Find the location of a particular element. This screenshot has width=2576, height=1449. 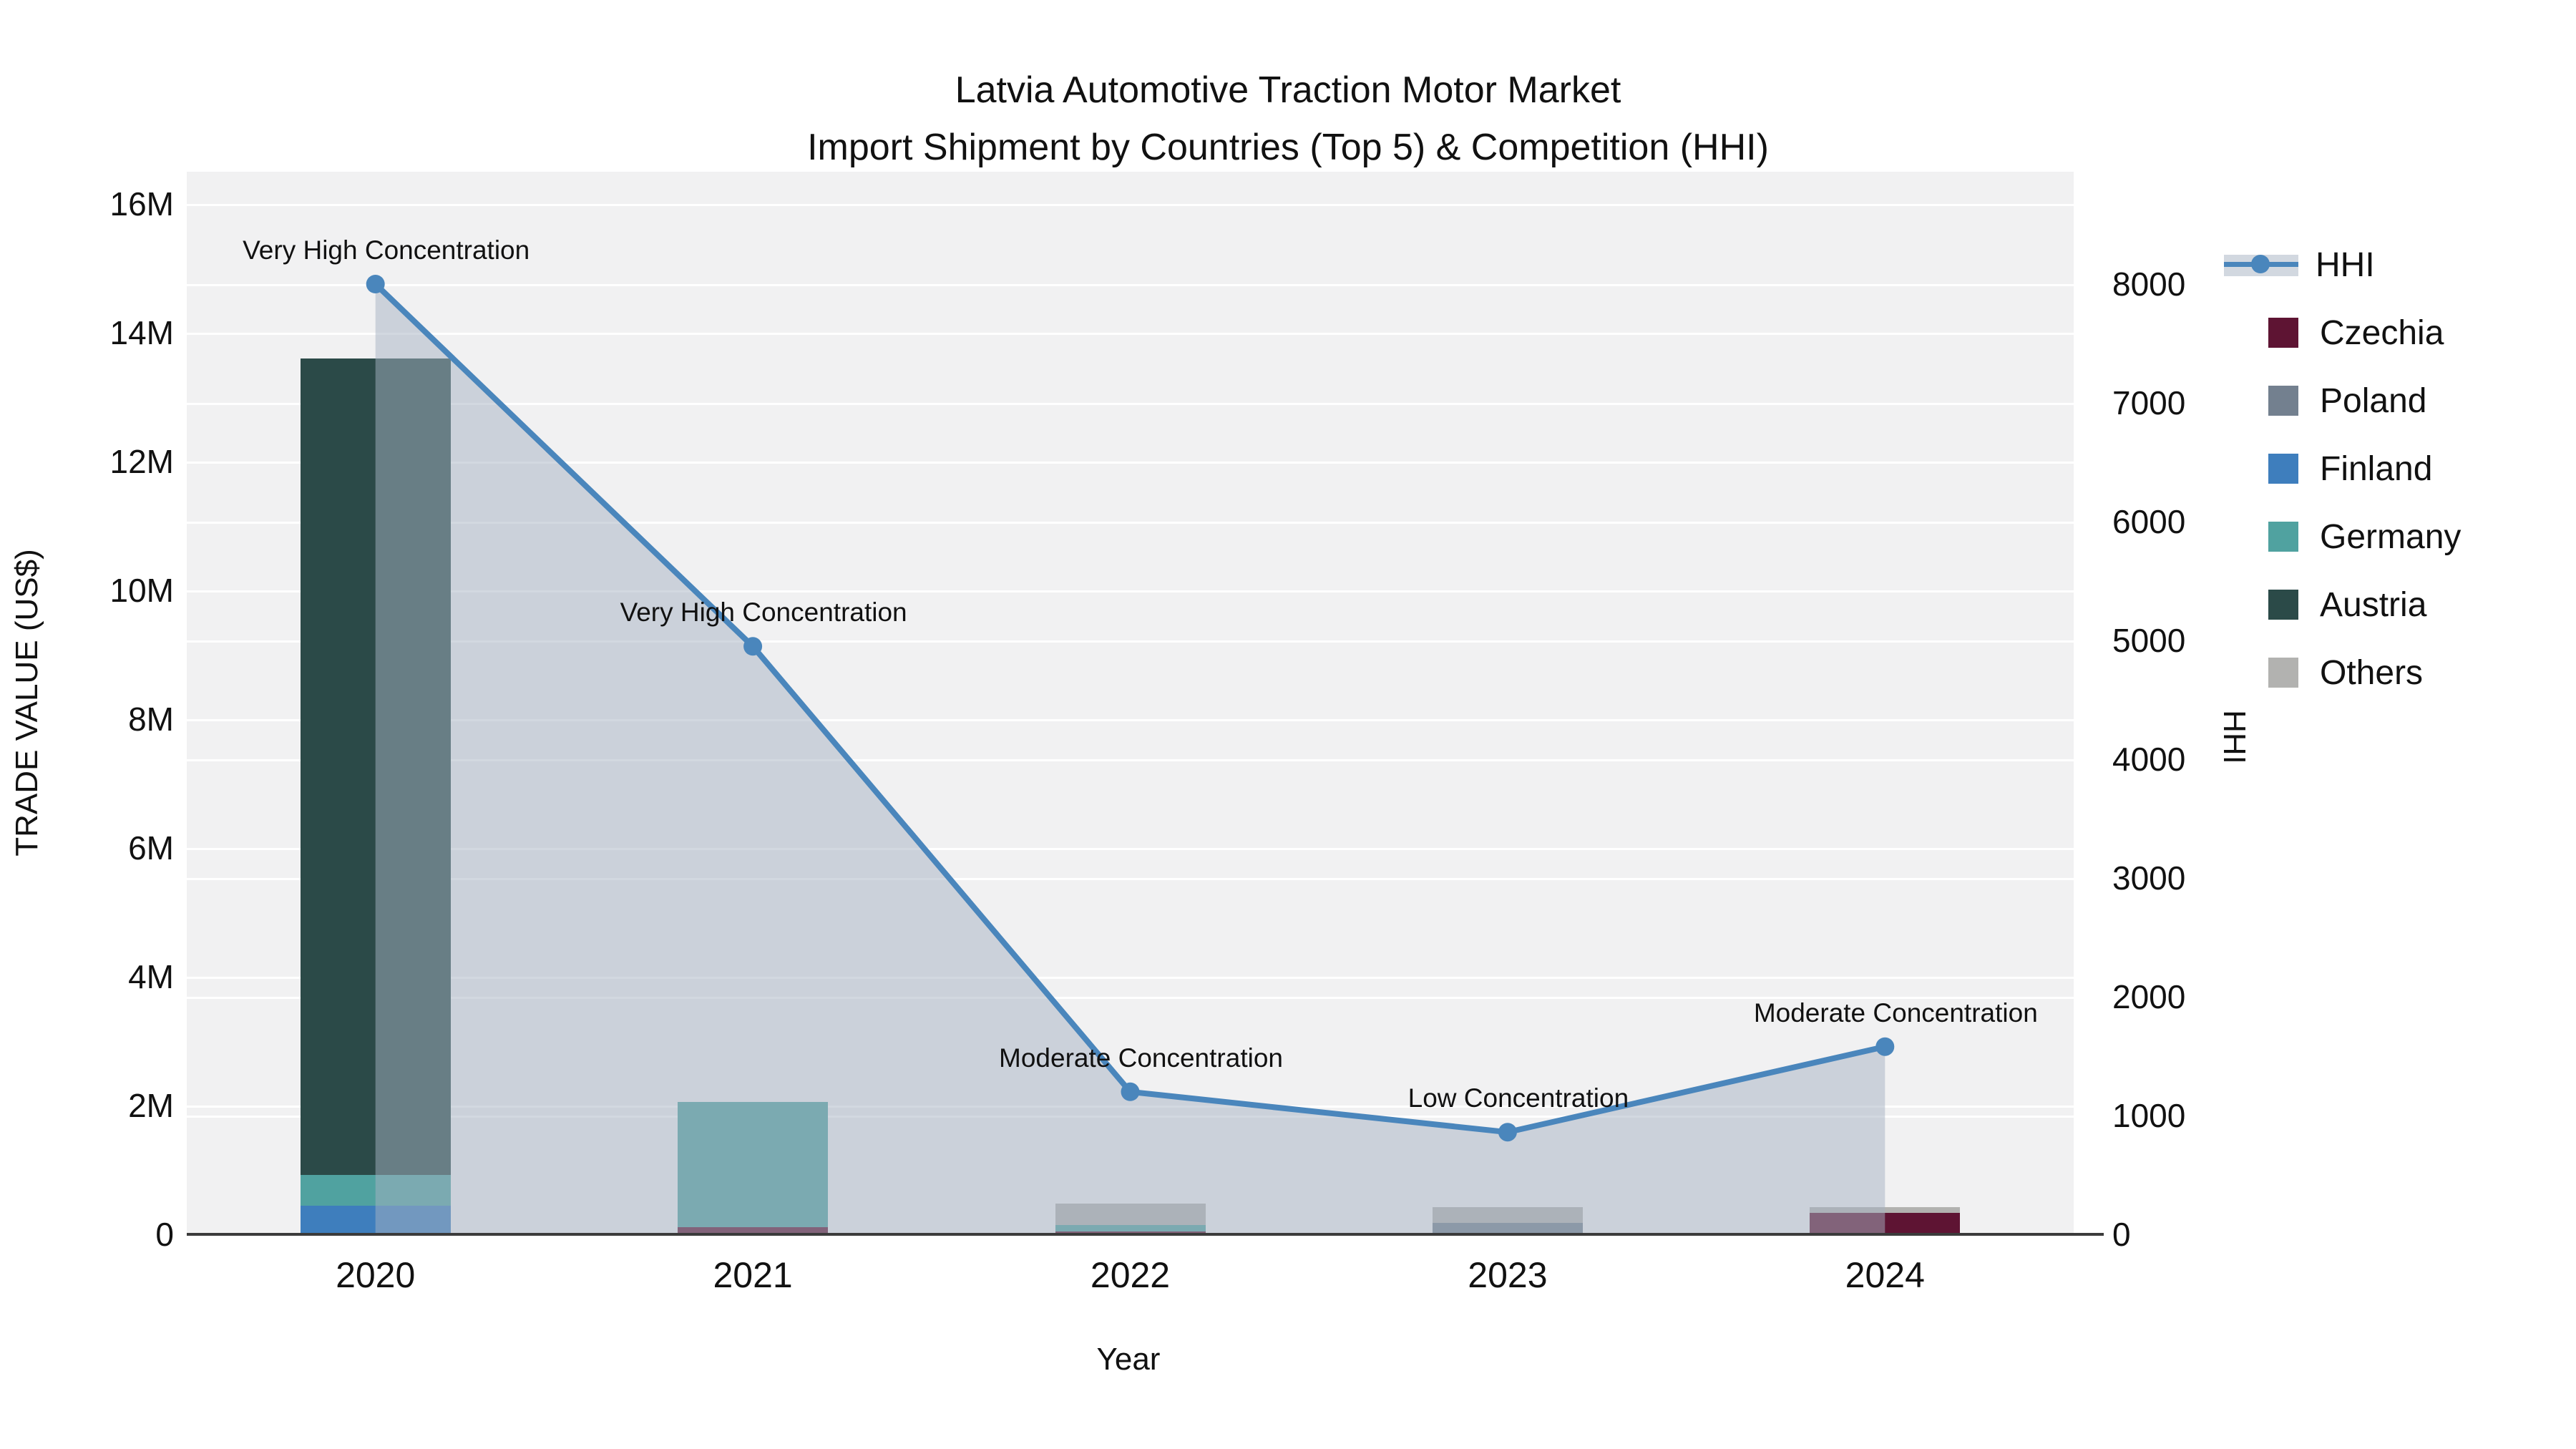

hhi-legend-marker-icon is located at coordinates (2260, 264).